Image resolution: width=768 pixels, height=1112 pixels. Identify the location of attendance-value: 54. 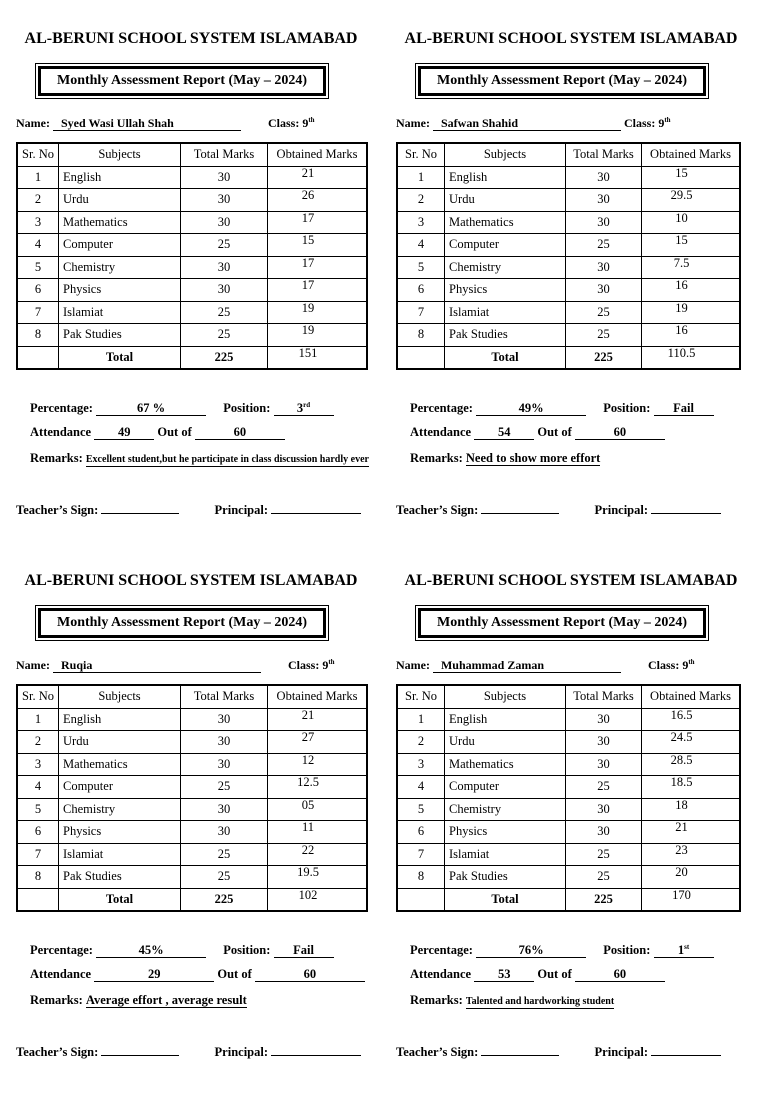
(504, 433).